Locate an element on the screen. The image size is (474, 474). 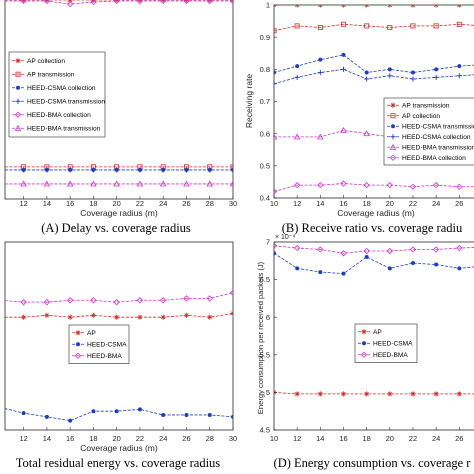
x-tick-label: 22 is located at coordinates (413, 438).